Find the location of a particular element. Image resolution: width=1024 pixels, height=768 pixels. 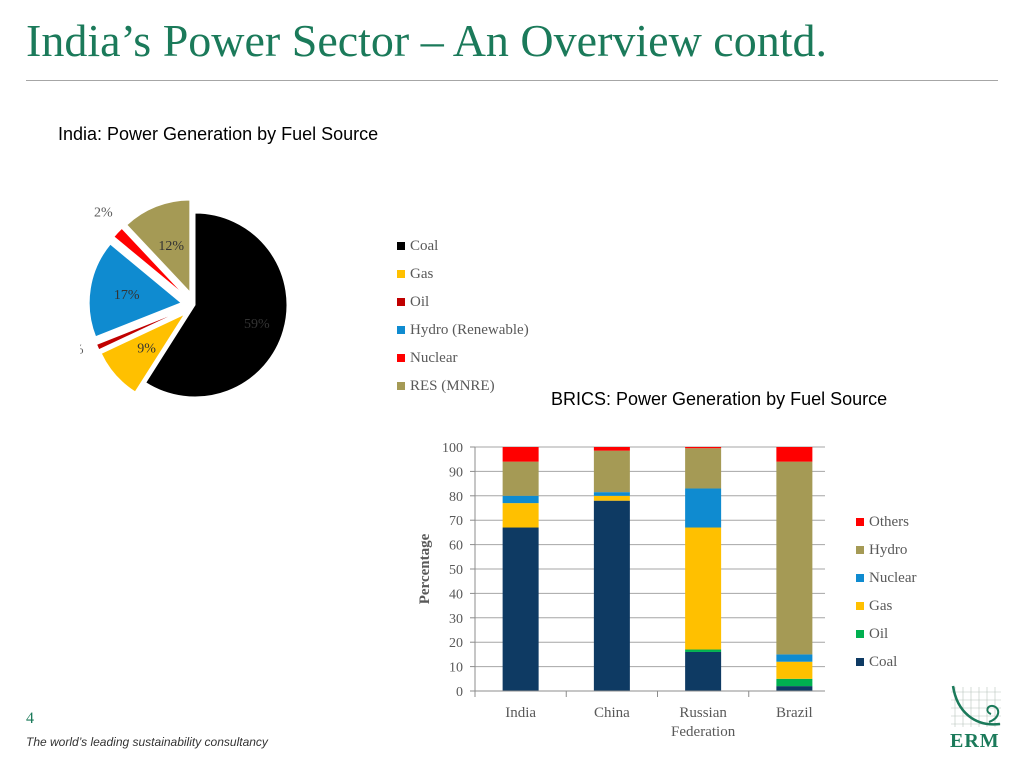

y-axis-label: Percentage is located at coordinates (425, 568).